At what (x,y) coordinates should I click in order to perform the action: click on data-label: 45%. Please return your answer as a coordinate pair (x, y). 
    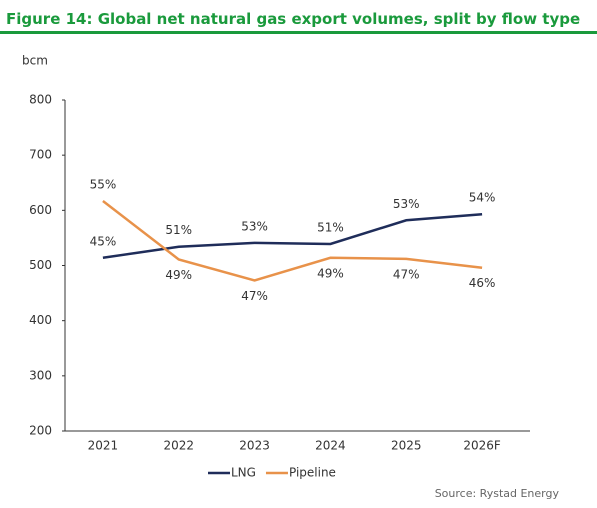
    Looking at the image, I should click on (103, 241).